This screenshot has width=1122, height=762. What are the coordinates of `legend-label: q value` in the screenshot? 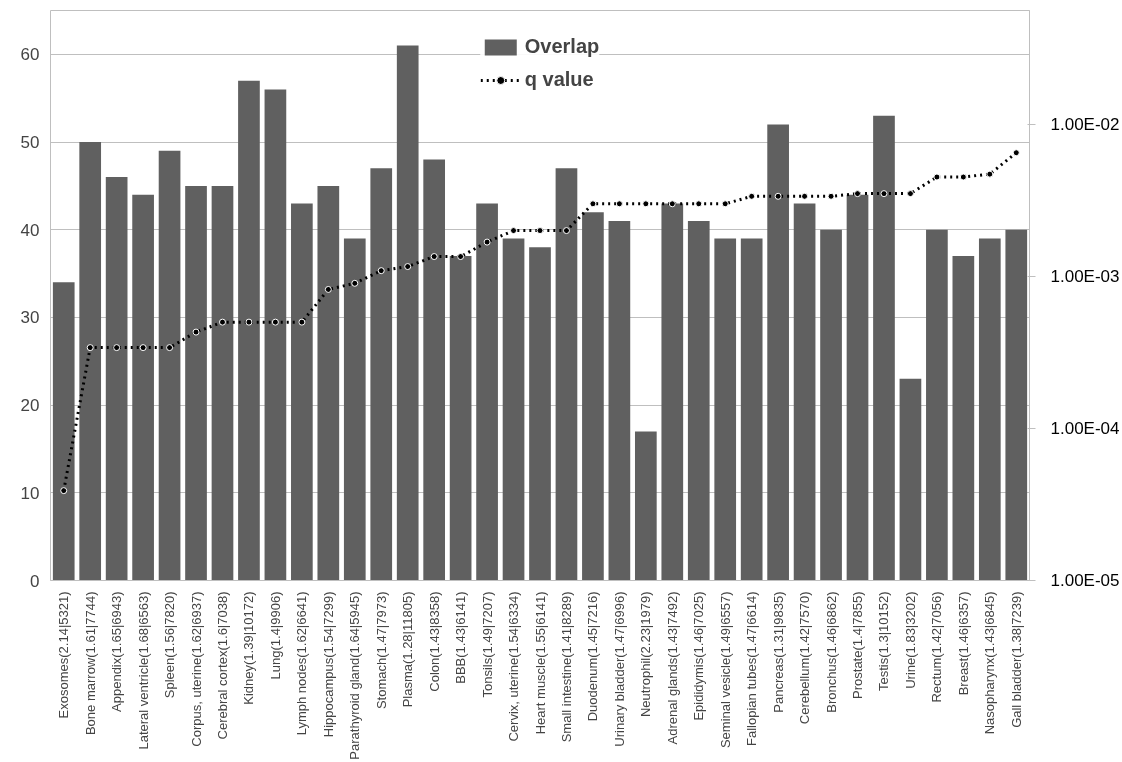 It's located at (559, 79).